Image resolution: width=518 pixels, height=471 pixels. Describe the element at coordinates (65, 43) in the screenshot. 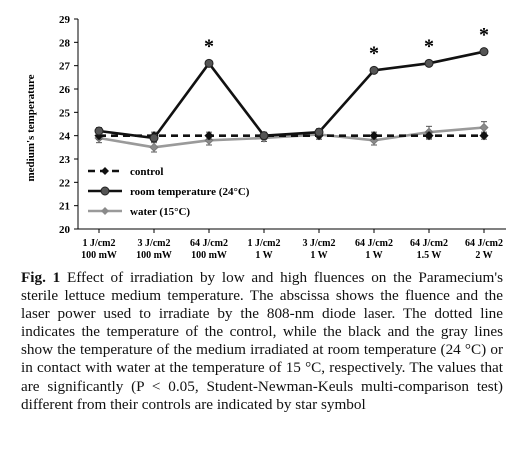

I see `y-tick-label: 28` at that location.